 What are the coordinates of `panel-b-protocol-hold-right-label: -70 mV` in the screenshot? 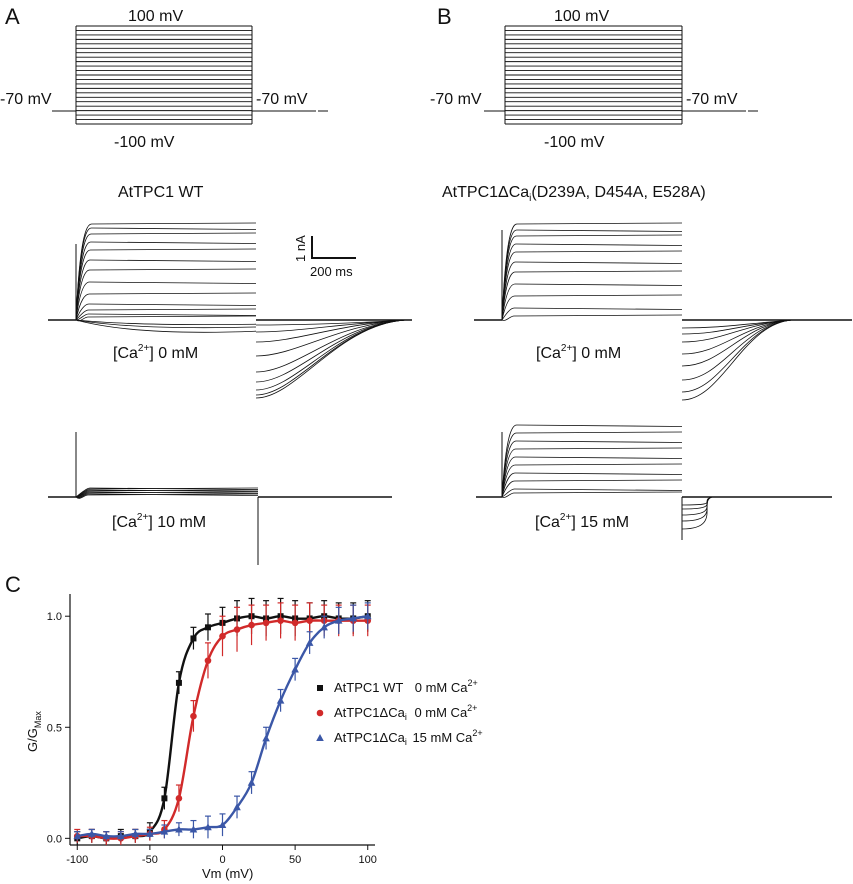 It's located at (712, 99).